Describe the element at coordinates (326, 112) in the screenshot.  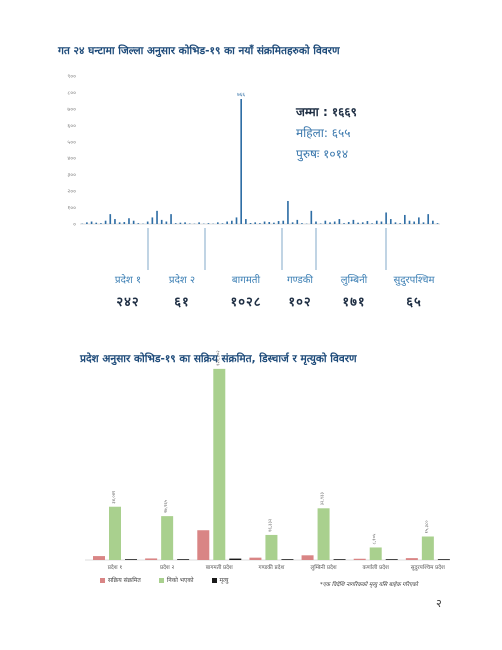
I see `summary-total: जम्मा : १६६९` at that location.